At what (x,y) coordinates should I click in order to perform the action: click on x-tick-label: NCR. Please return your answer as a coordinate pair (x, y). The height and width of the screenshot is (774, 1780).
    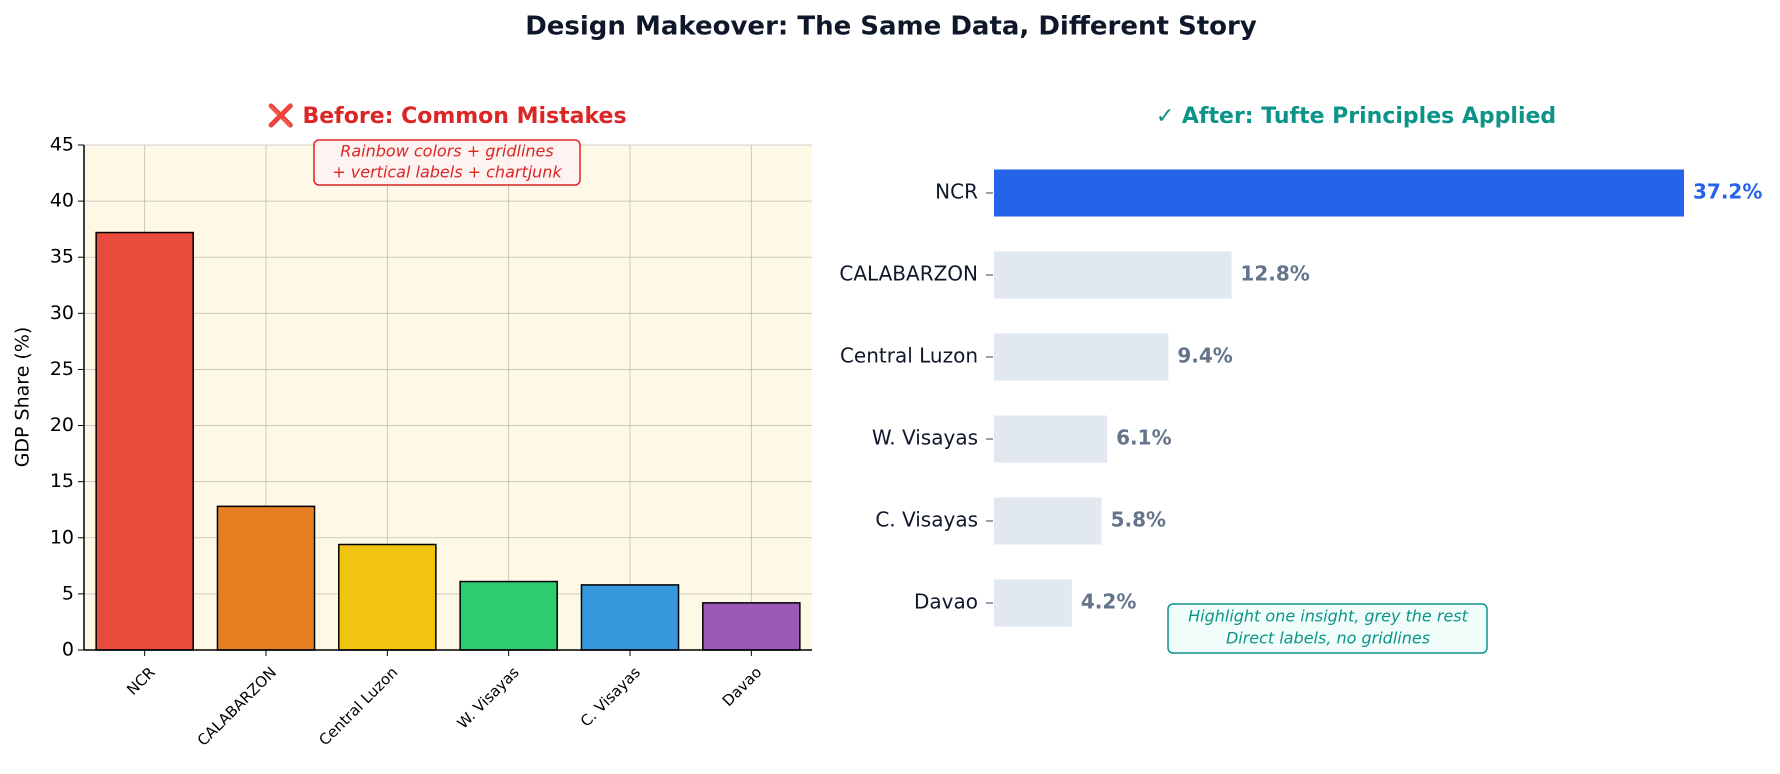
    Looking at the image, I should click on (140, 680).